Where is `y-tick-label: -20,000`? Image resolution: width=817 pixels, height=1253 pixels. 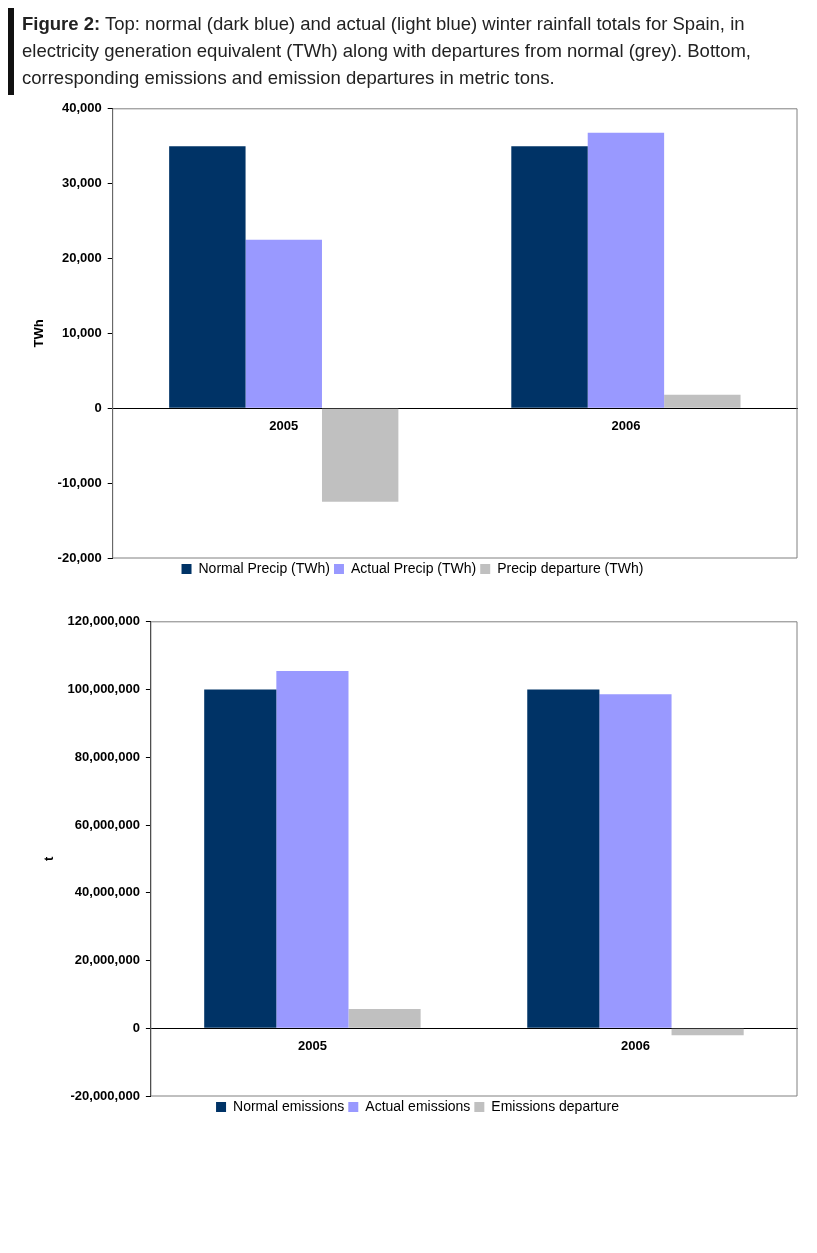 y-tick-label: -20,000 is located at coordinates (79, 557).